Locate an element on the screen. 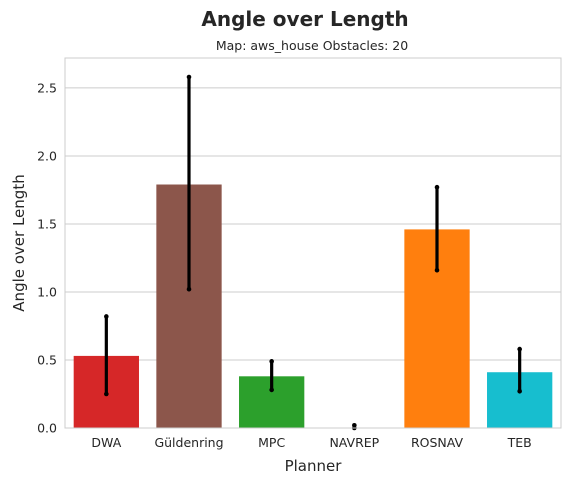 The height and width of the screenshot is (484, 571). y-tick-label: 2.0 is located at coordinates (47, 155).